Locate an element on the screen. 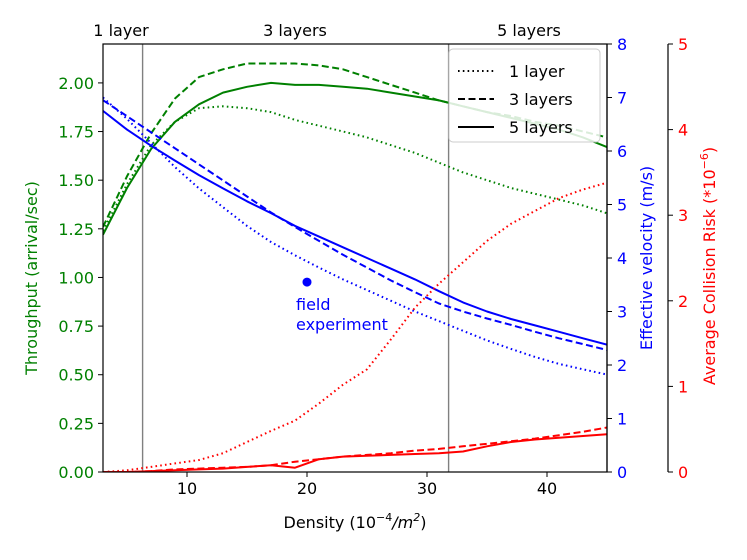 The height and width of the screenshot is (560, 747). x-tick-label: 40 is located at coordinates (547, 488).